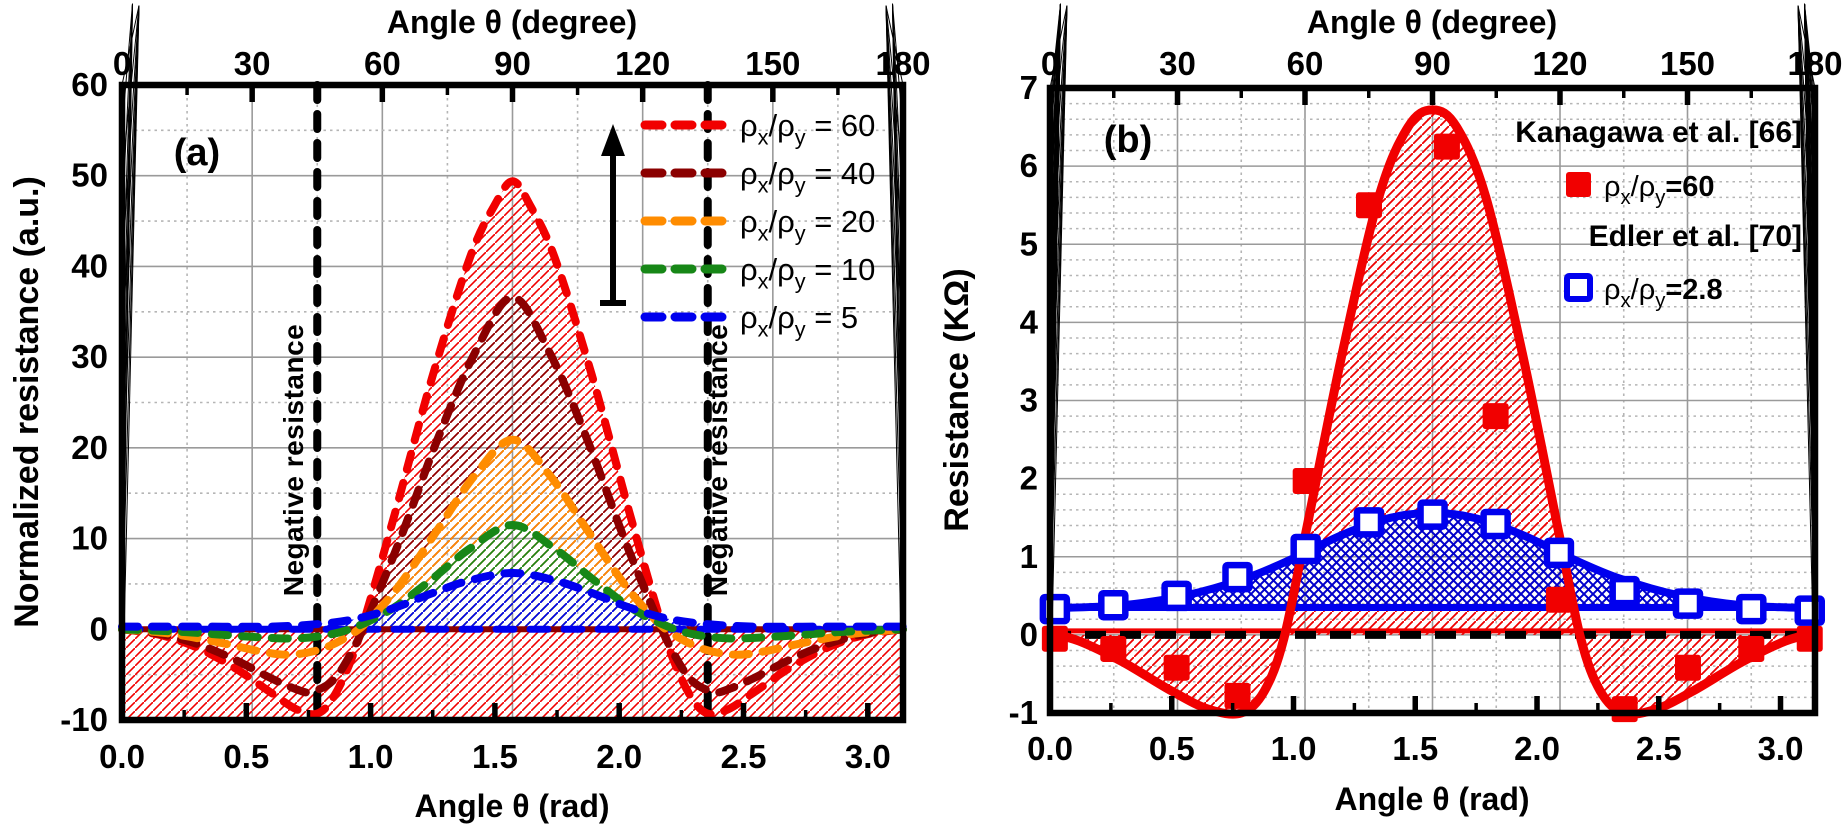 The width and height of the screenshot is (1844, 826). What do you see at coordinates (1029, 165) in the screenshot?
I see `y-tick-label: 6` at bounding box center [1029, 165].